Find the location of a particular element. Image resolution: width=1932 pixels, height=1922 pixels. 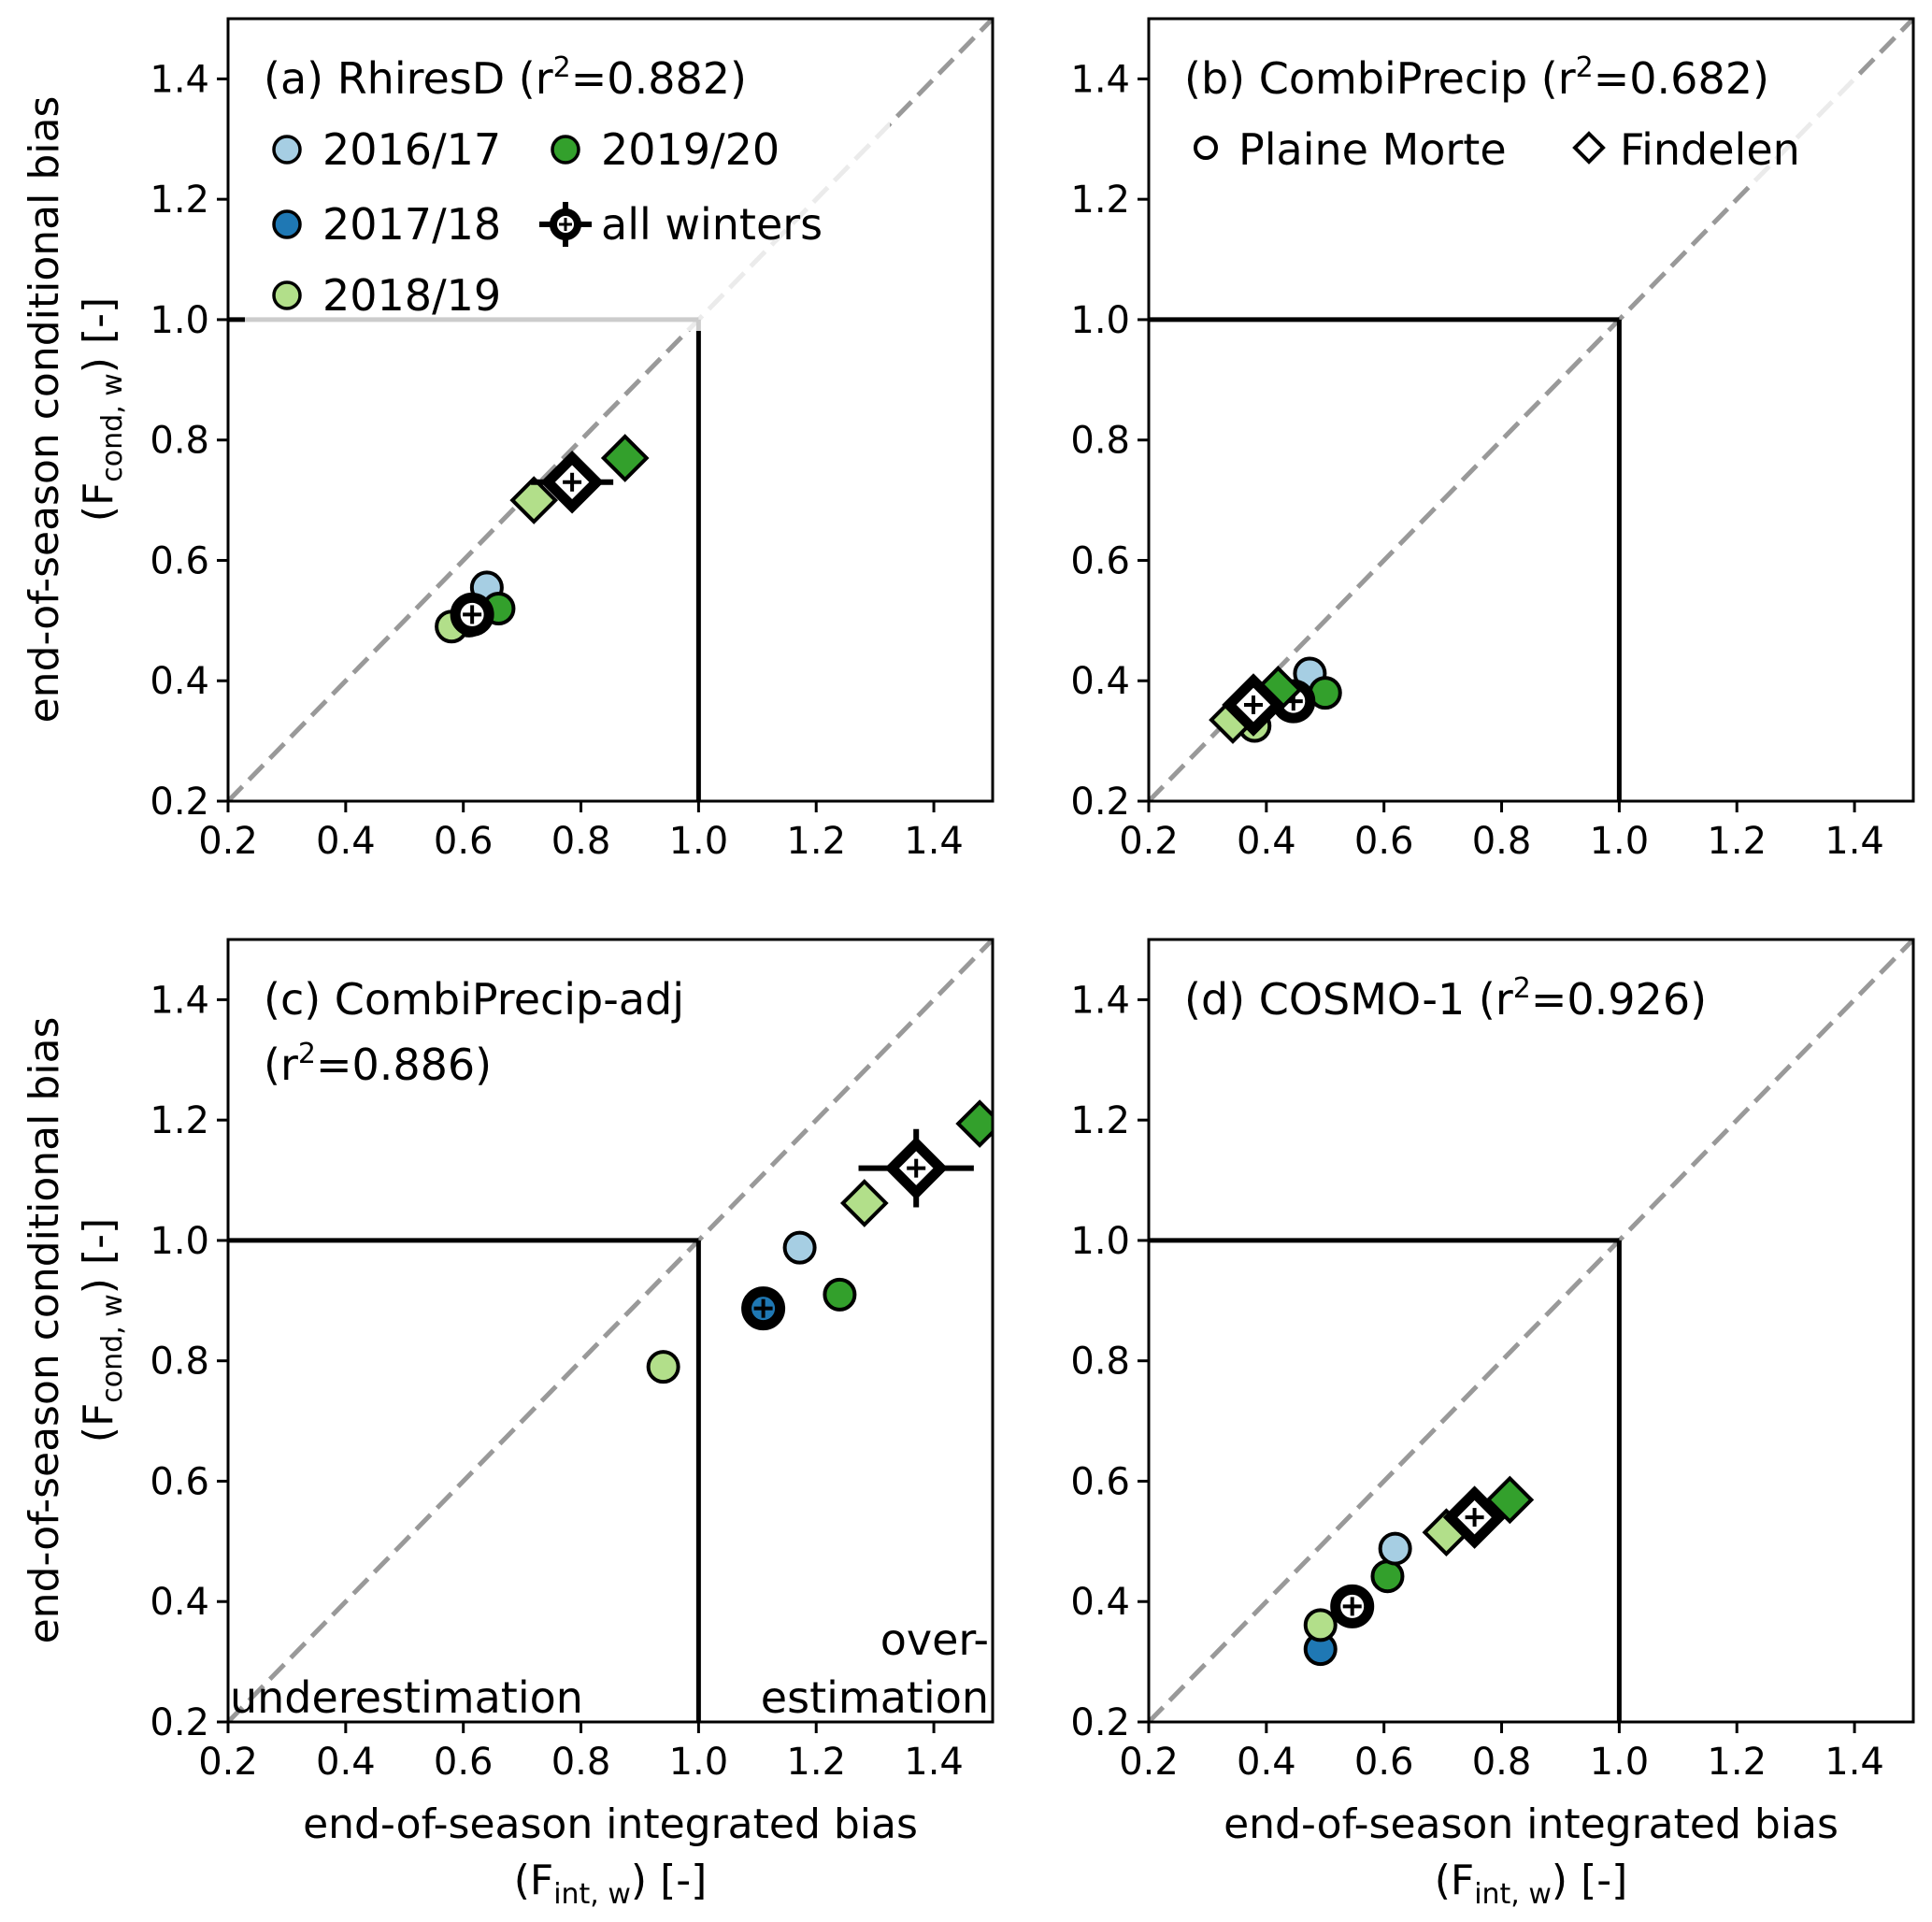

panel-title: (c) CombiPrecip-adj is located at coordinates (474, 1000).